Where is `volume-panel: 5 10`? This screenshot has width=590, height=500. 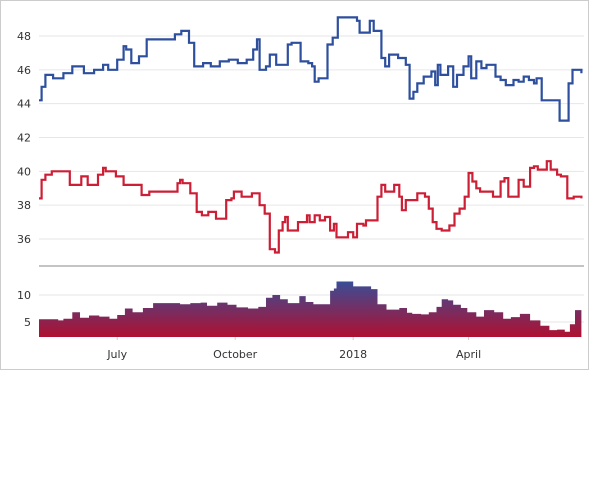
volume-panel: 5 10 is located at coordinates (300, 309).